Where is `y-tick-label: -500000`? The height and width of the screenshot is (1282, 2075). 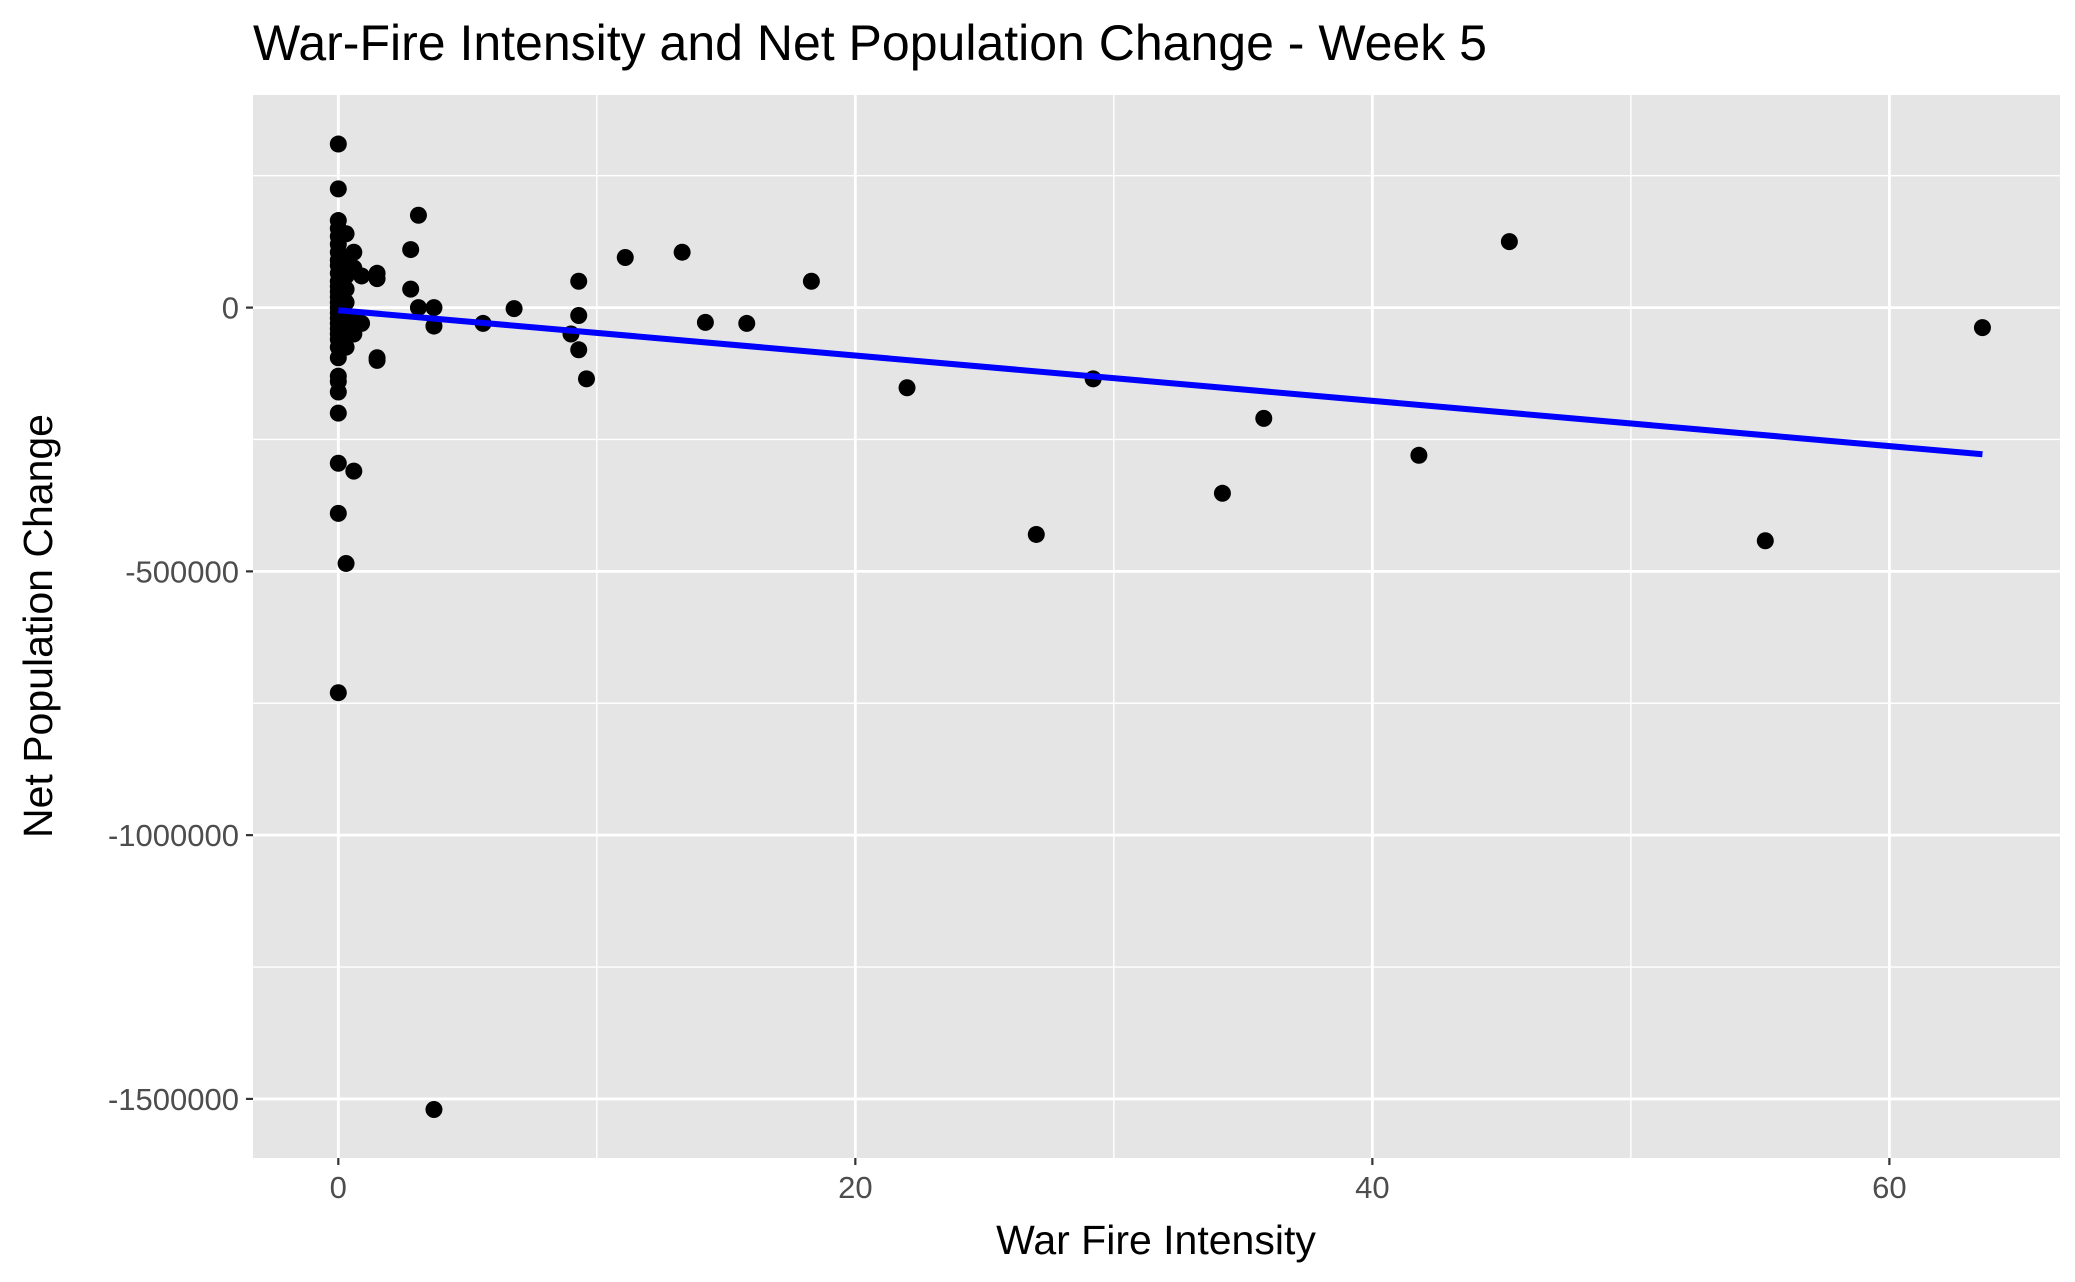
y-tick-label: -500000 is located at coordinates (182, 571).